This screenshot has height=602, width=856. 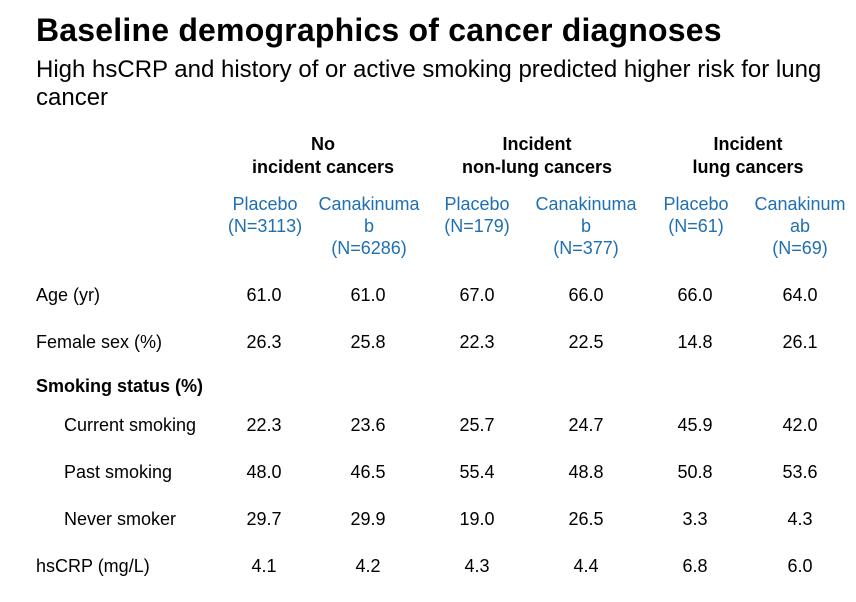 What do you see at coordinates (368, 425) in the screenshot?
I see `table-cell: 23.6` at bounding box center [368, 425].